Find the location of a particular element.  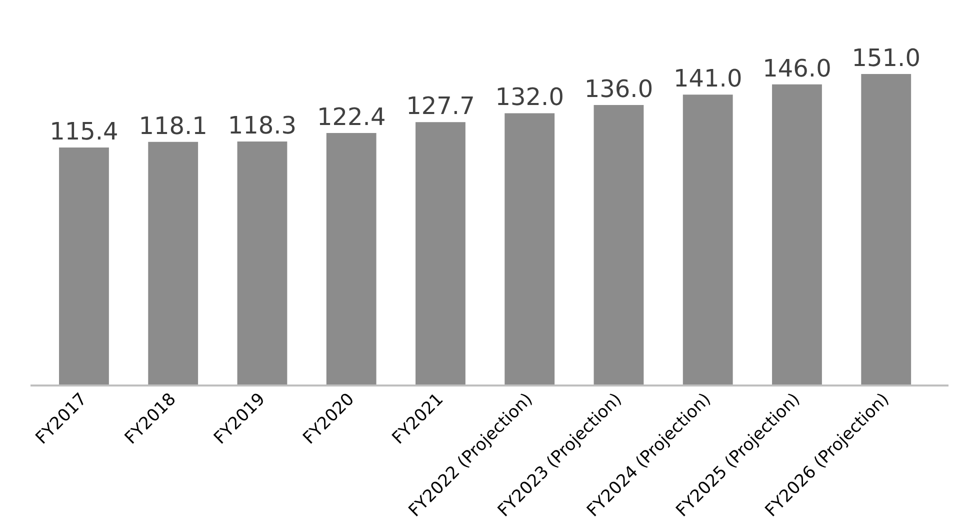

data-label: 127.7 is located at coordinates (440, 106).